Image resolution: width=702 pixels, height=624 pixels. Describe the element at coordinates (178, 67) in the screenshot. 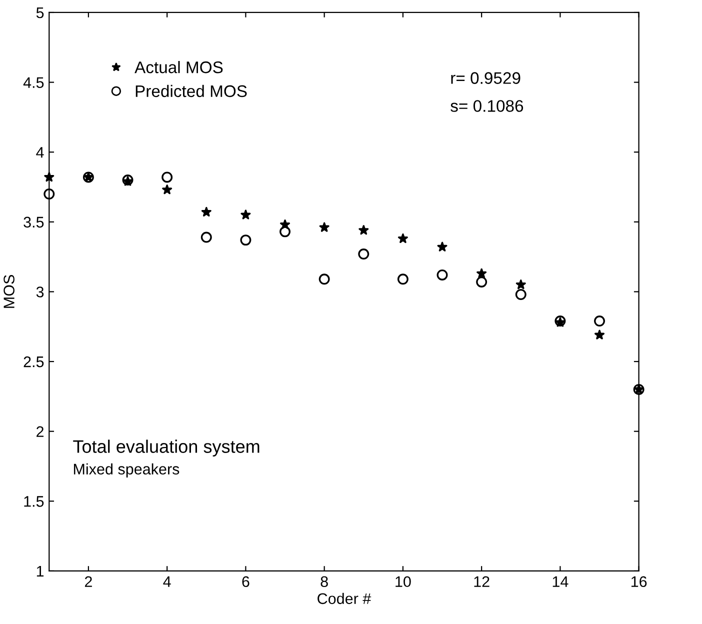

I see `legend-label: Actual MOS` at that location.